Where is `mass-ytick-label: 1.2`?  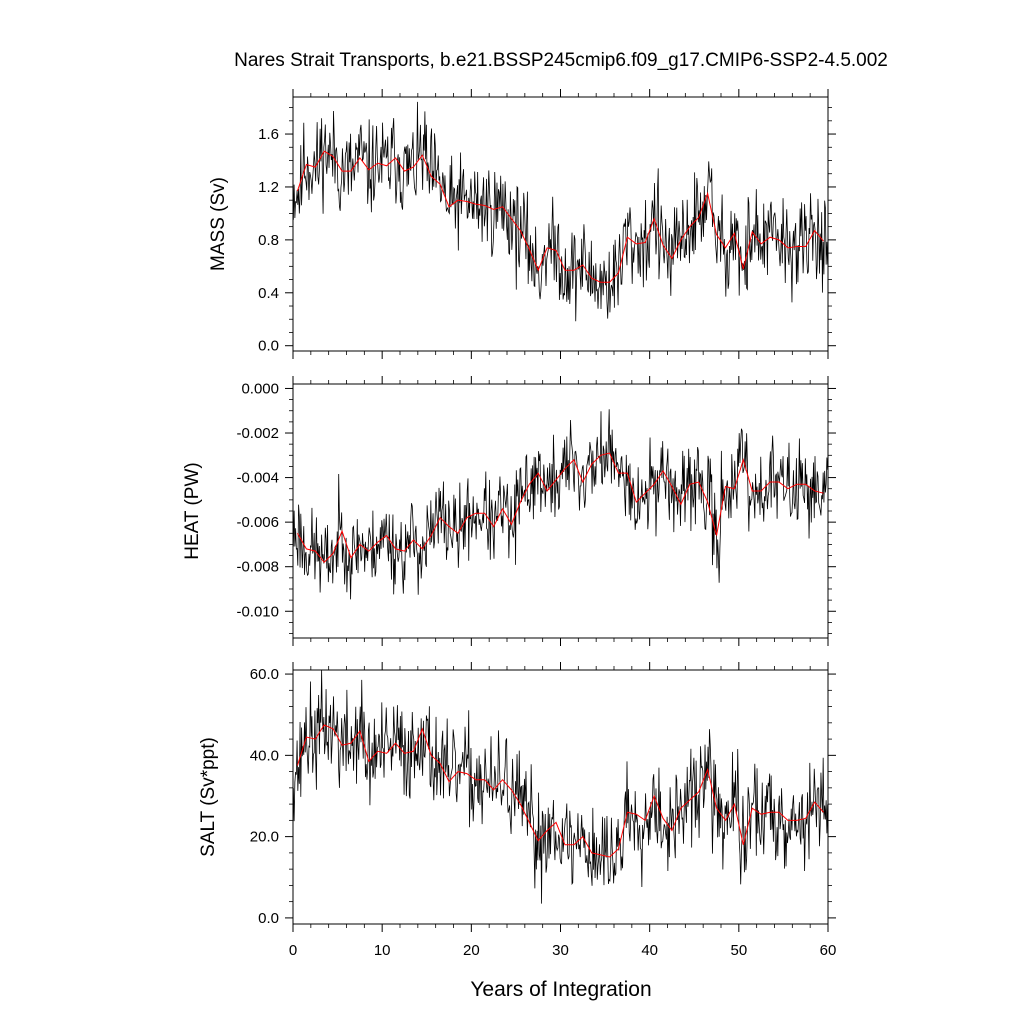
mass-ytick-label: 1.2 is located at coordinates (268, 187).